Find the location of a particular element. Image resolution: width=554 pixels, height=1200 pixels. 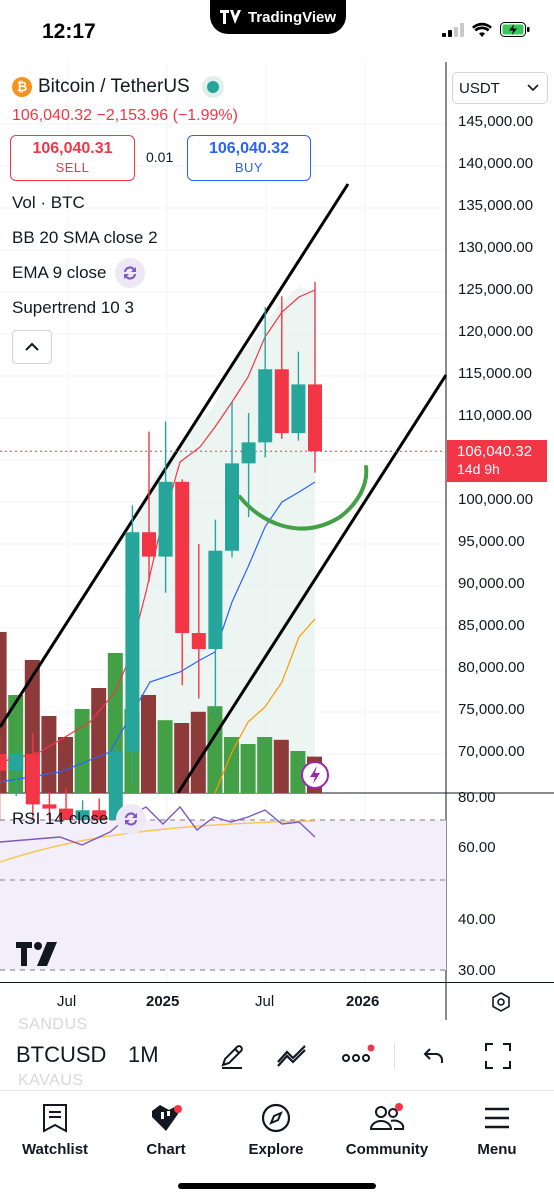

tab-label: Watchlist is located at coordinates (55, 1149).